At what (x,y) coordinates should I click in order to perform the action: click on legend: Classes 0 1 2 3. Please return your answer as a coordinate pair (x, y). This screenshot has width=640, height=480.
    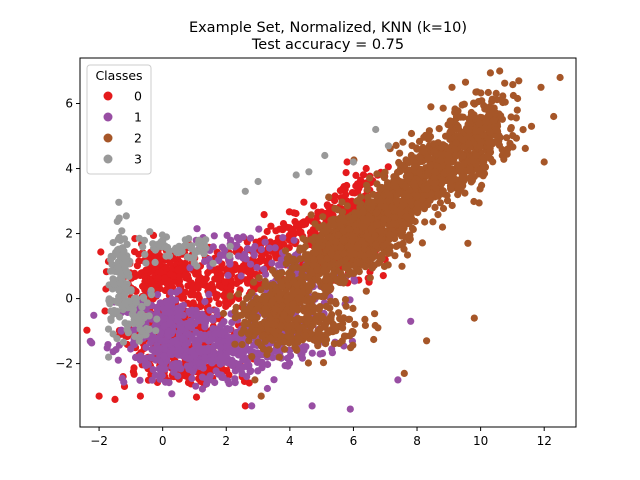
    Looking at the image, I should click on (119, 119).